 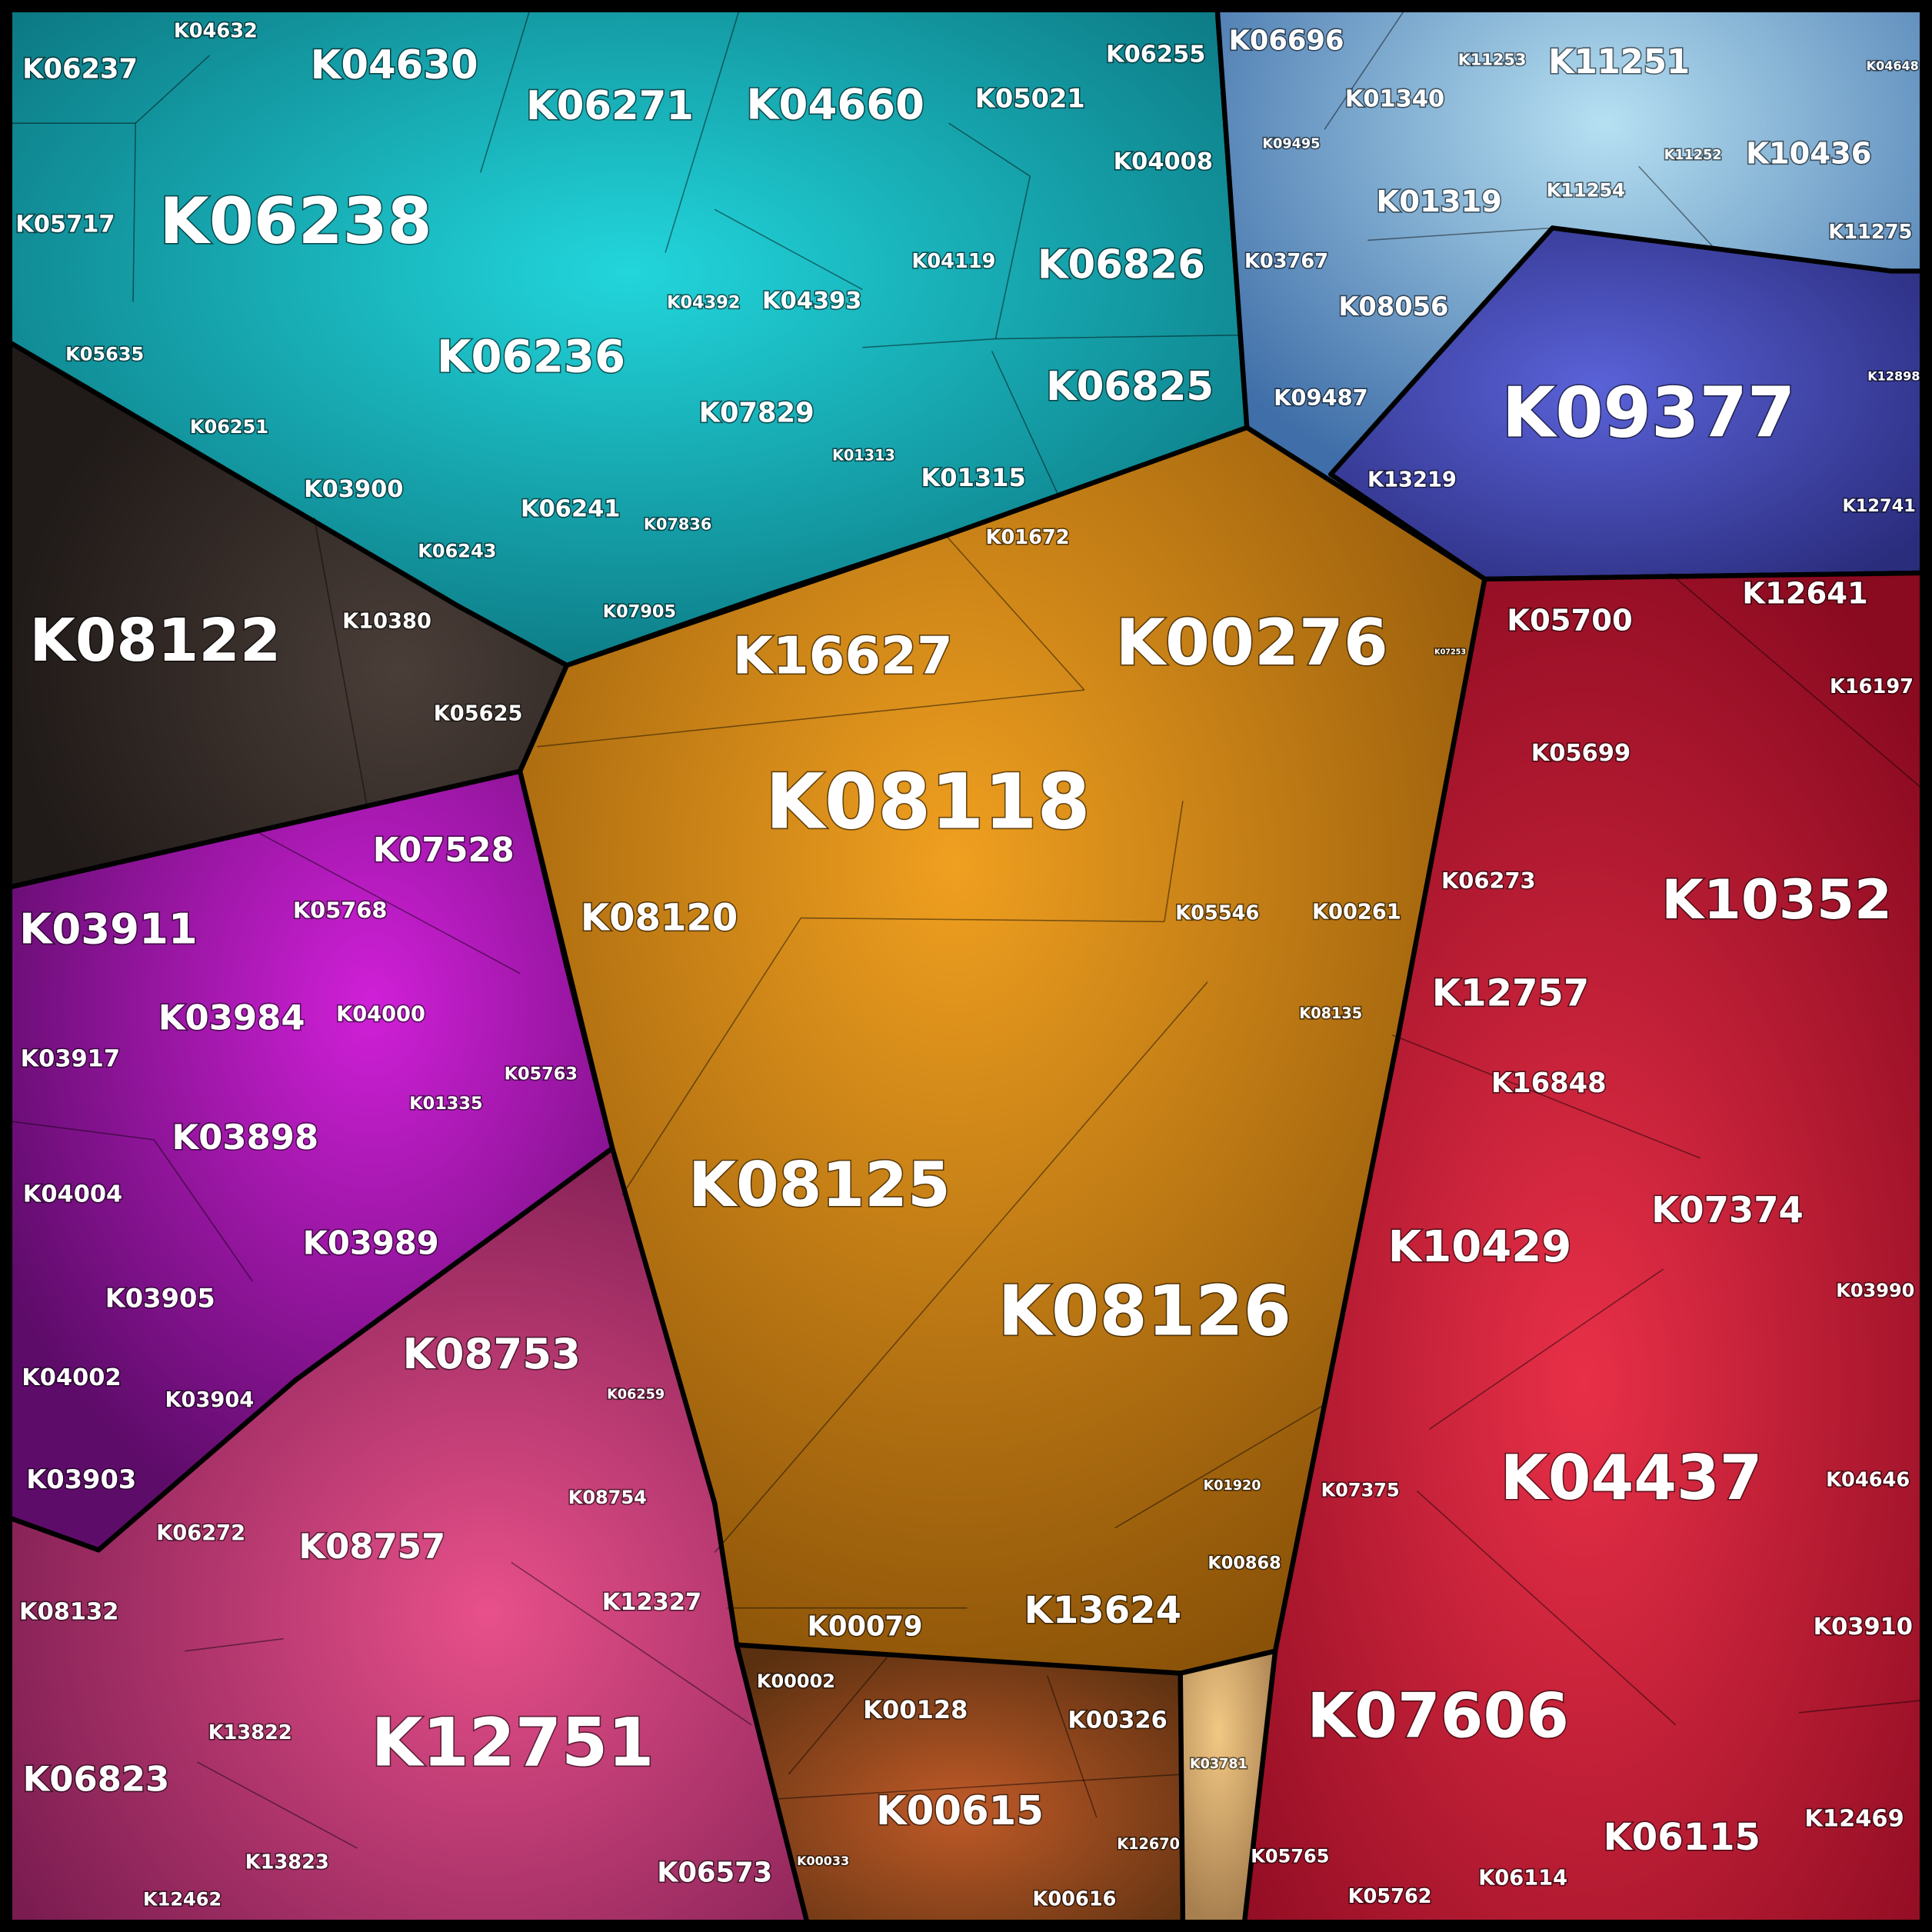 I want to click on cell-label: K11254, so click(x=1586, y=190).